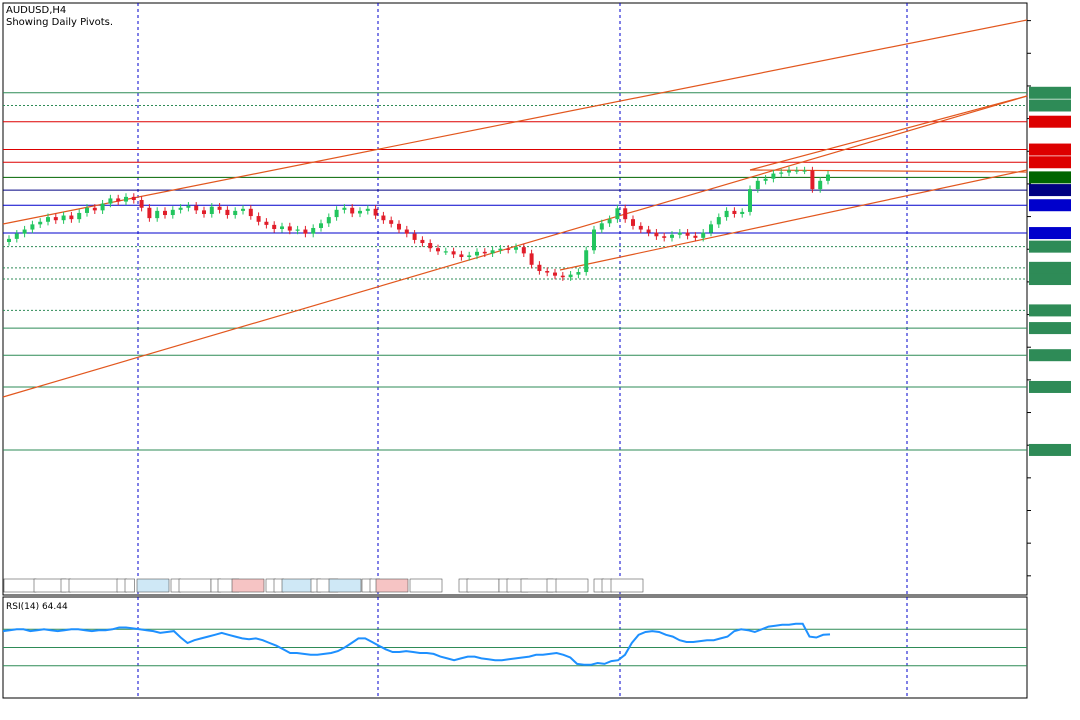  What do you see at coordinates (888, 133) in the screenshot?
I see `channel-inner-upper` at bounding box center [888, 133].